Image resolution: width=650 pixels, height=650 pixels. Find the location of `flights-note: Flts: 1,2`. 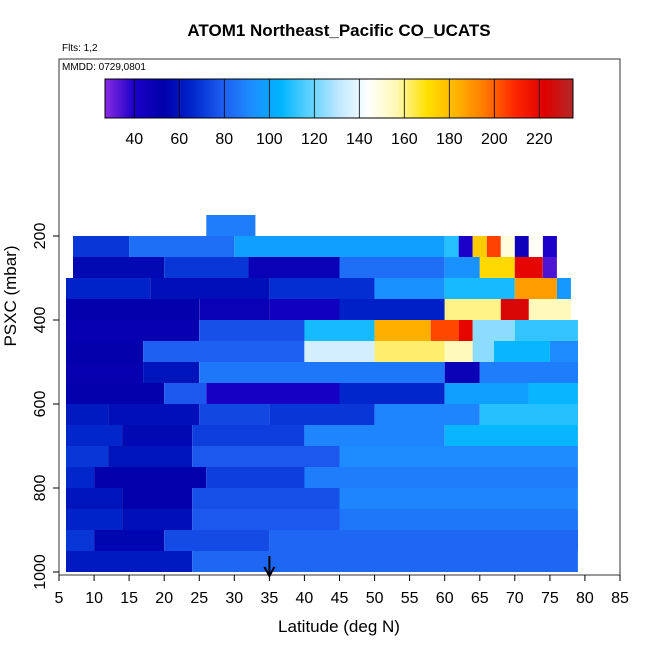

flights-note: Flts: 1,2 is located at coordinates (80, 48).